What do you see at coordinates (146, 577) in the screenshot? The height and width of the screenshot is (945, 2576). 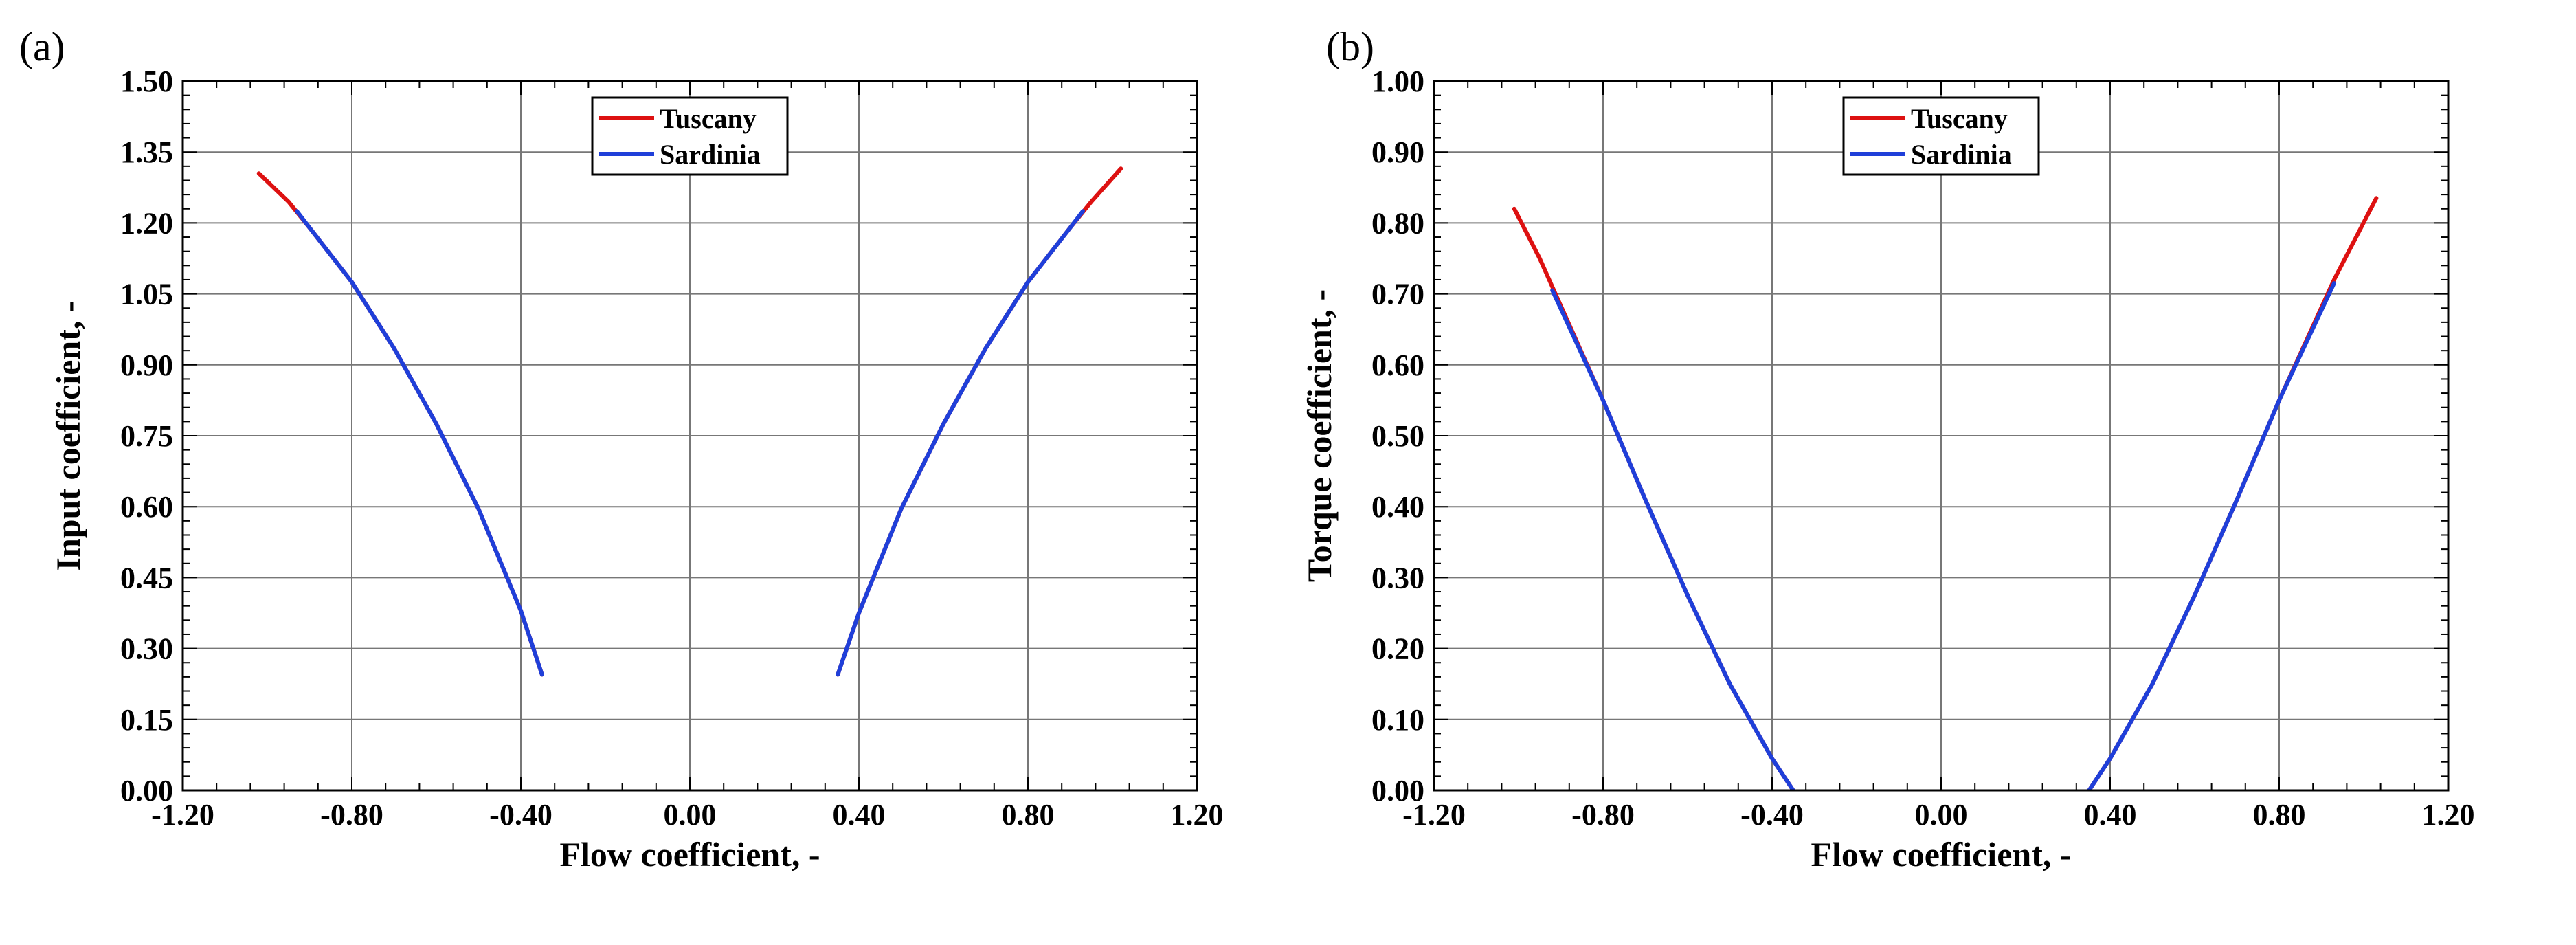 I see `y-tick-label: 0.45` at bounding box center [146, 577].